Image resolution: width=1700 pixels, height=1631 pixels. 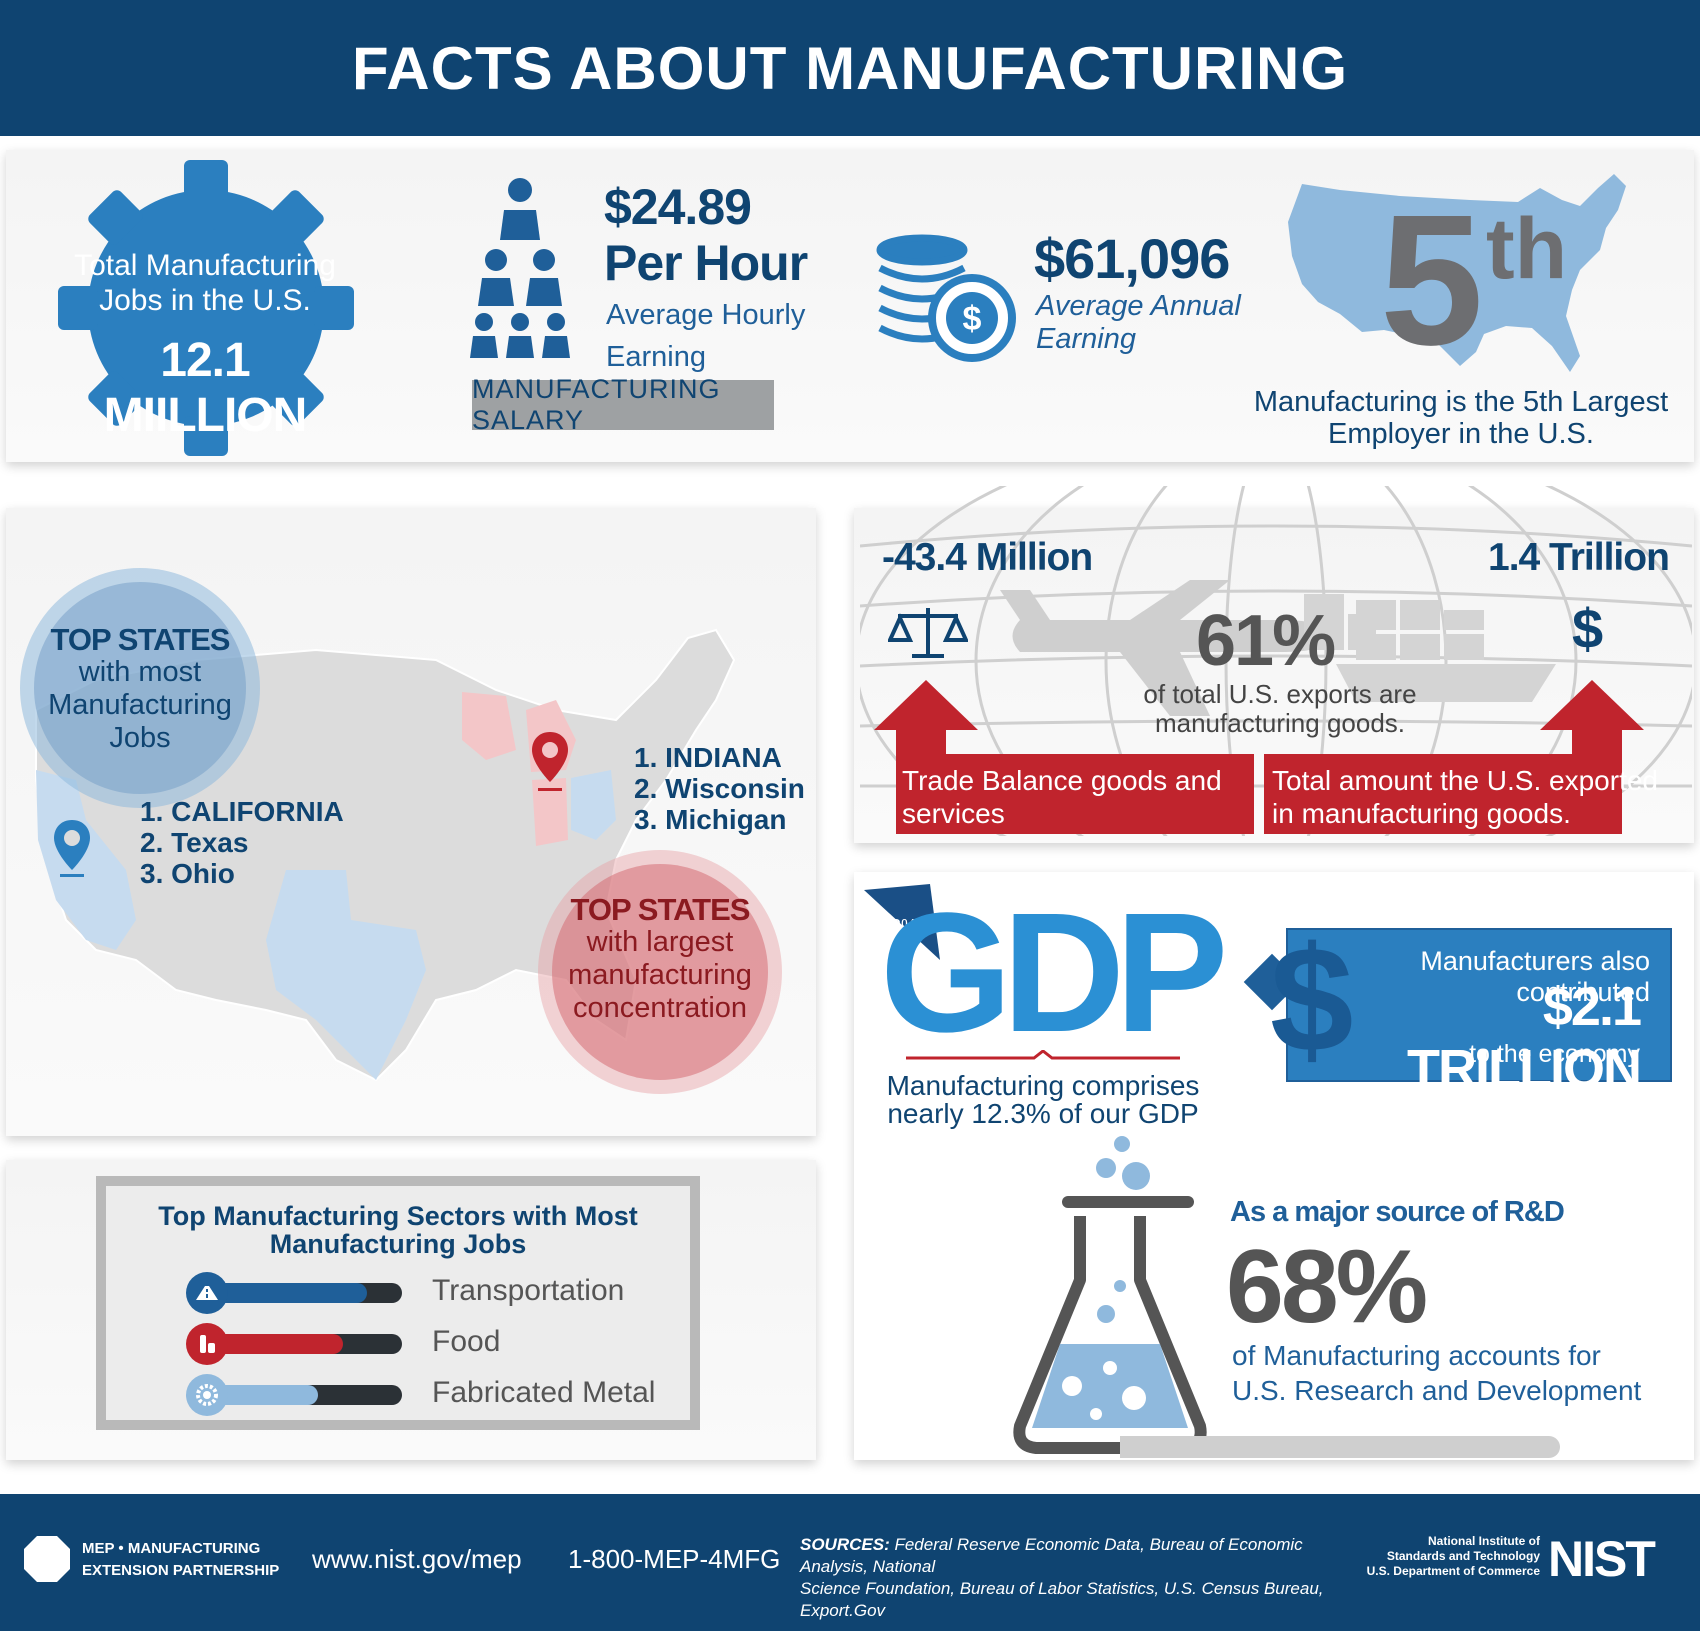 What do you see at coordinates (194, 842) in the screenshot?
I see `most-jobs-item-2: 2. Texas` at bounding box center [194, 842].